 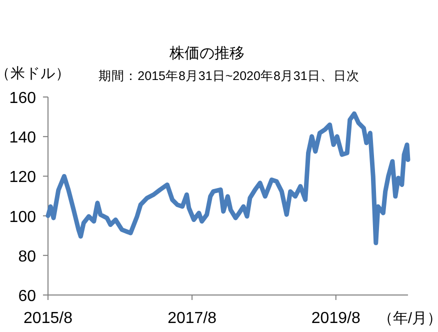 What do you see at coordinates (192, 318) in the screenshot?
I see `xtick: 2017/8` at bounding box center [192, 318].